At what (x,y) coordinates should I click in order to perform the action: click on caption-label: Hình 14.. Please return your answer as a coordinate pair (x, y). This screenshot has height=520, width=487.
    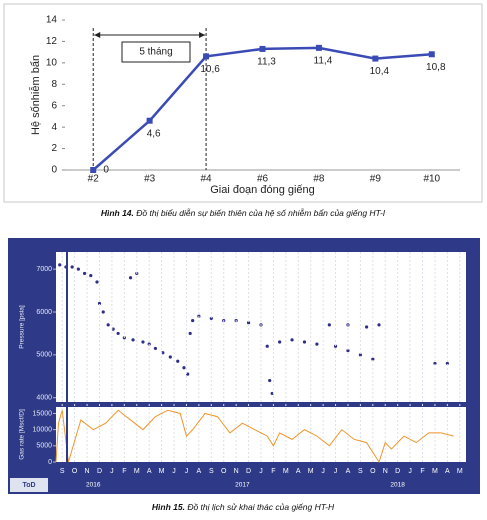
    Looking at the image, I should click on (117, 213).